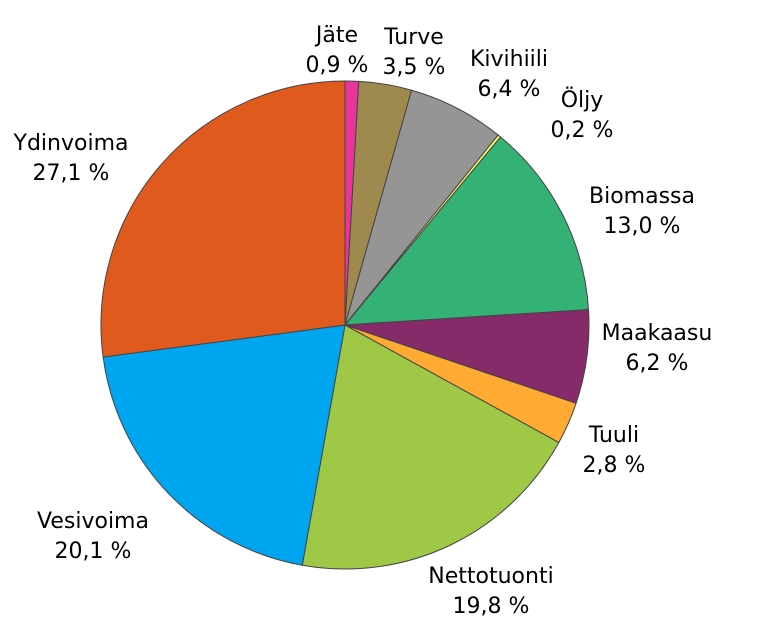 This screenshot has height=641, width=759. What do you see at coordinates (93, 551) in the screenshot?
I see `slice-value-label-vesivoima: 20,1 %` at bounding box center [93, 551].